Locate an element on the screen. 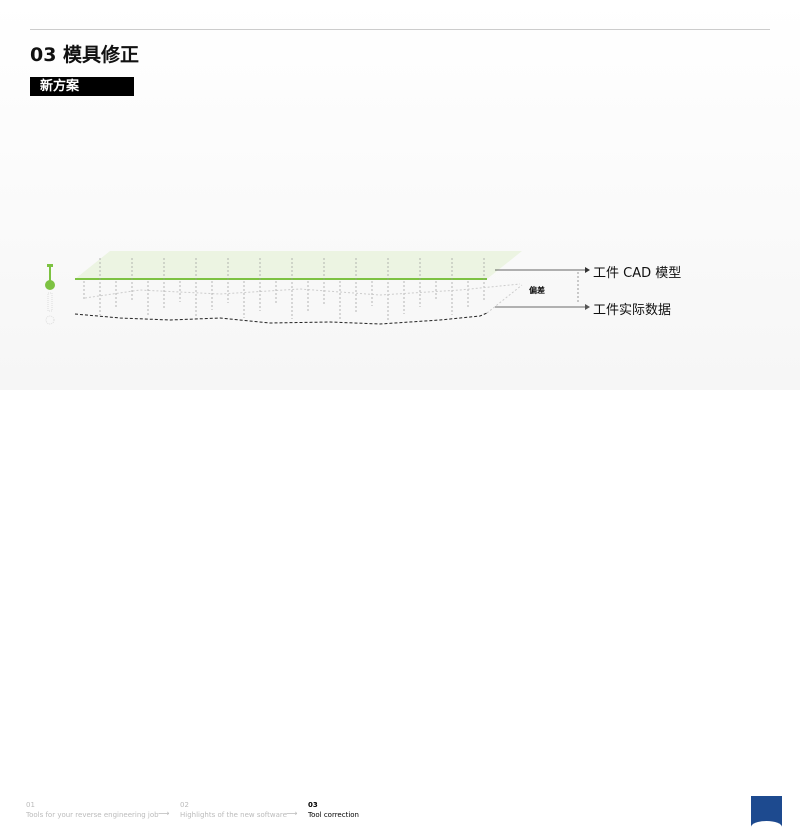  probe-icon is located at coordinates (50, 277).